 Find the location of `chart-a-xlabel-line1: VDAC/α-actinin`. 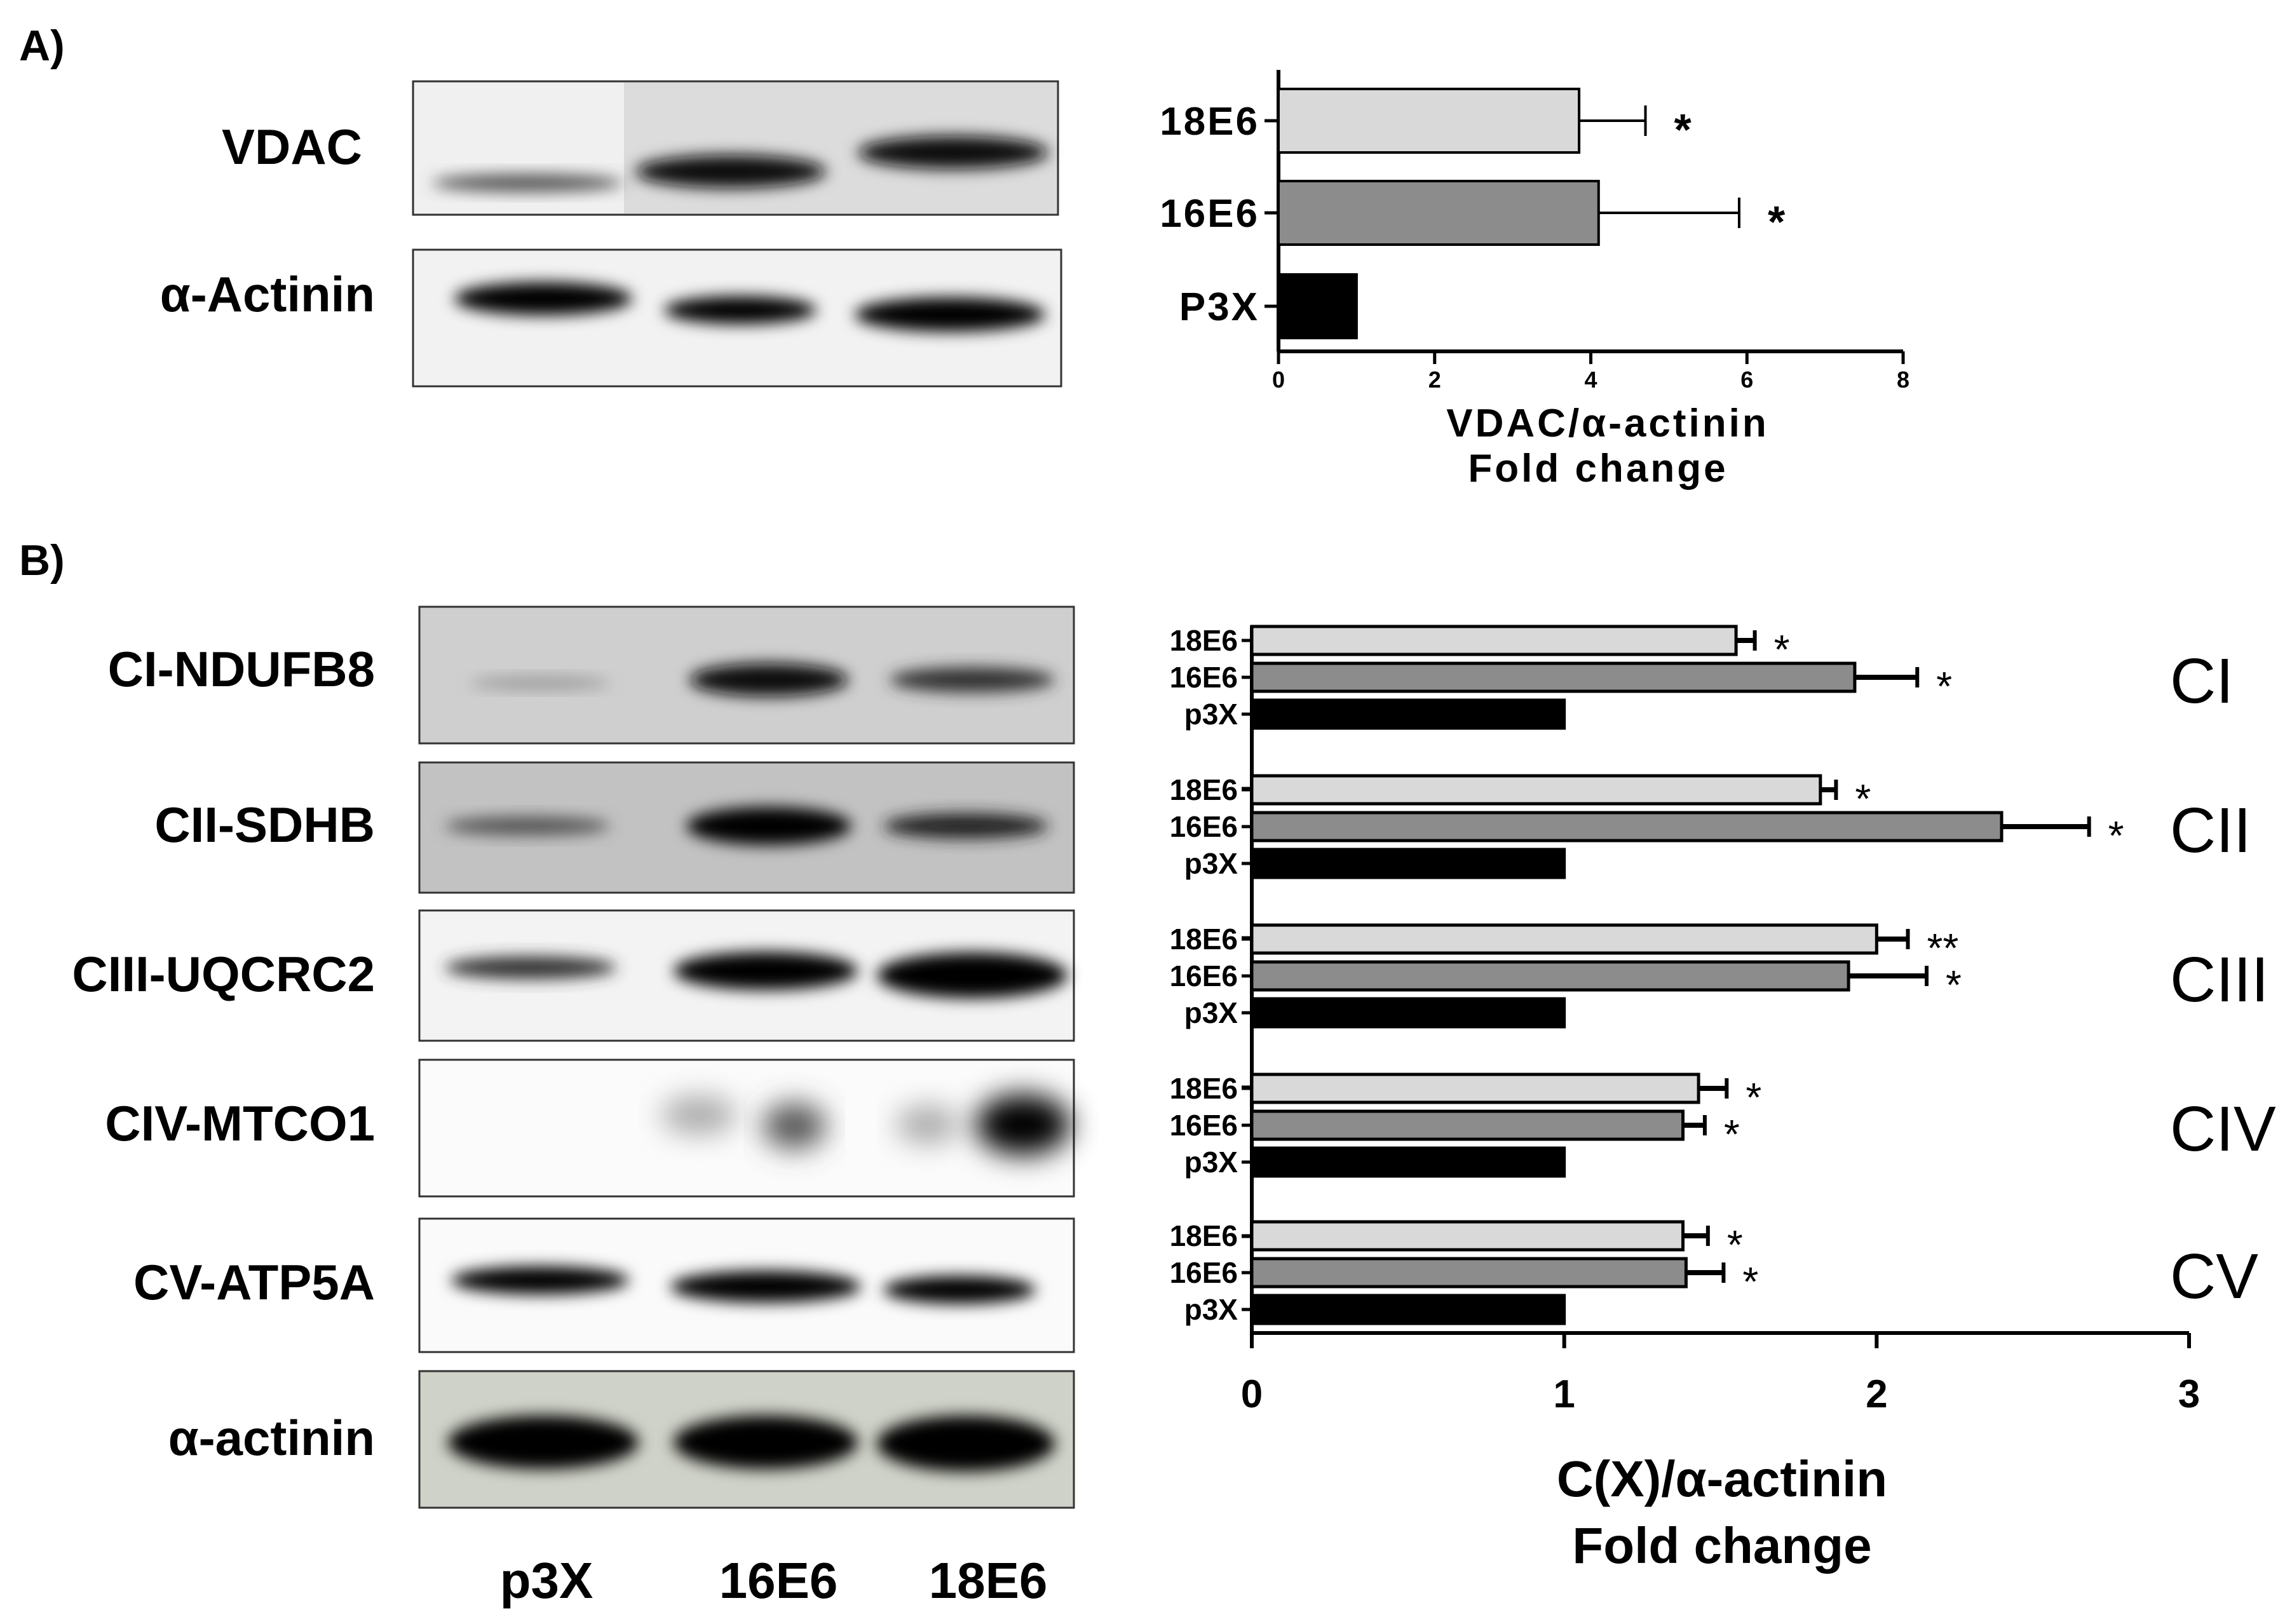

chart-a-xlabel-line1: VDAC/α-actinin is located at coordinates (1607, 423).